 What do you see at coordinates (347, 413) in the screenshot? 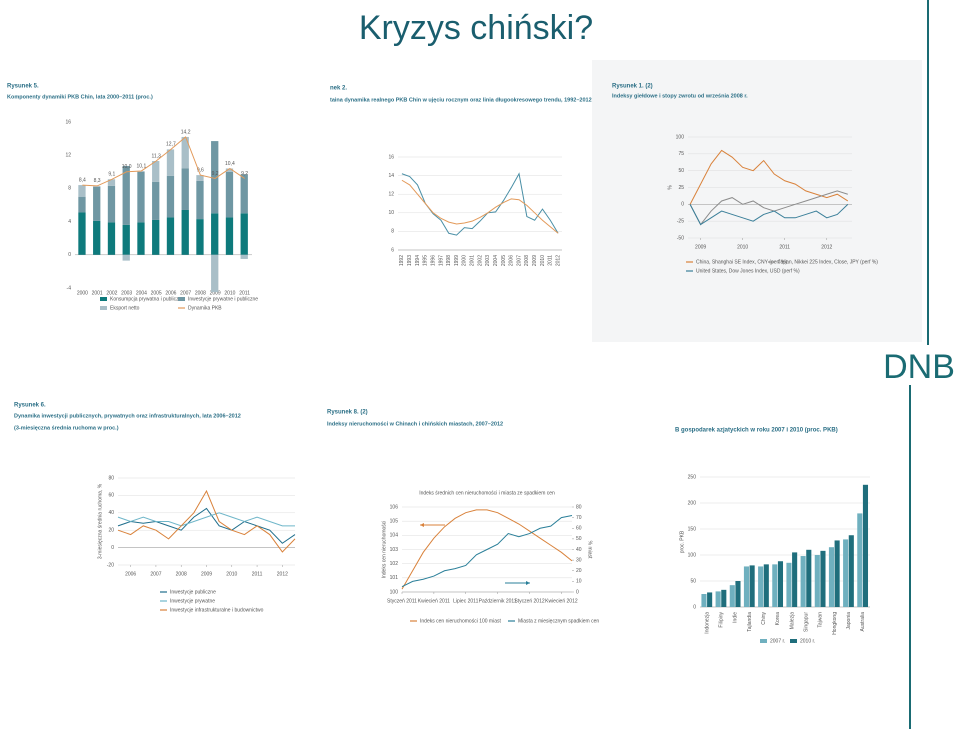
I see `chart-title: Rysunek 8. (2)` at bounding box center [347, 413].